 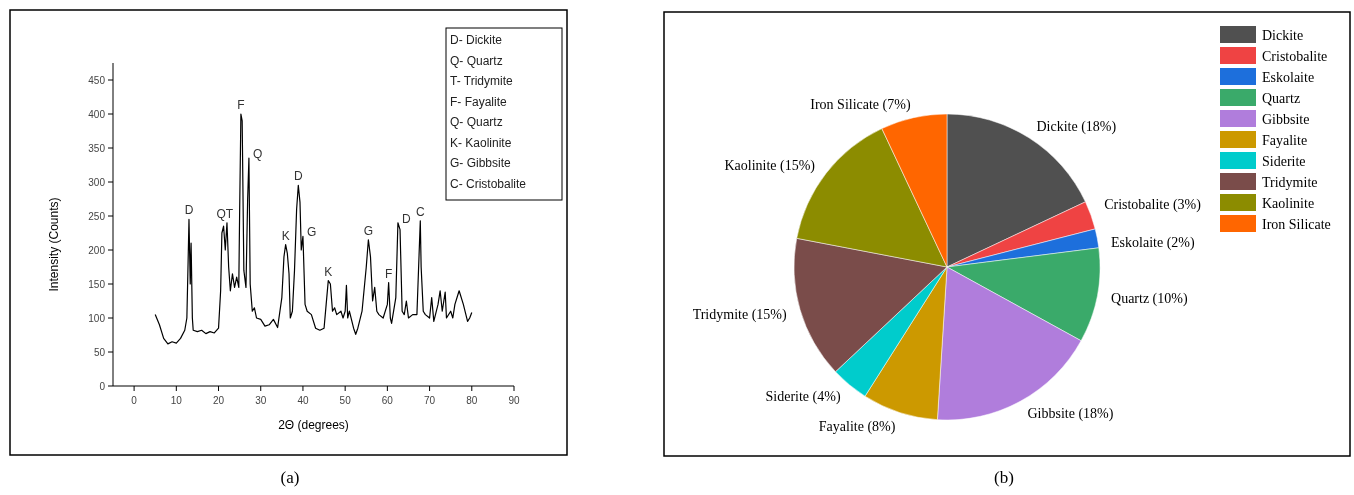 What do you see at coordinates (478, 101) in the screenshot?
I see `annotation: F- Fayalite` at bounding box center [478, 101].